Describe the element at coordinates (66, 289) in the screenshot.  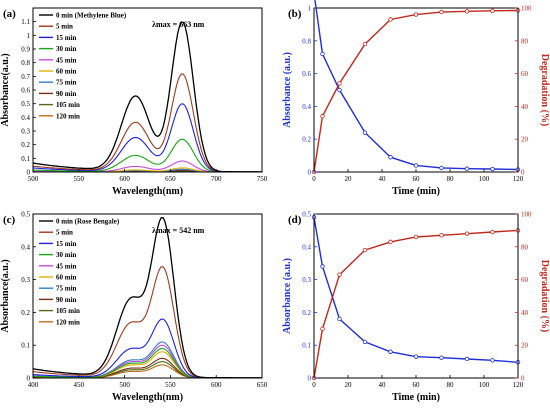
I see `legend-entry: 75 min` at that location.